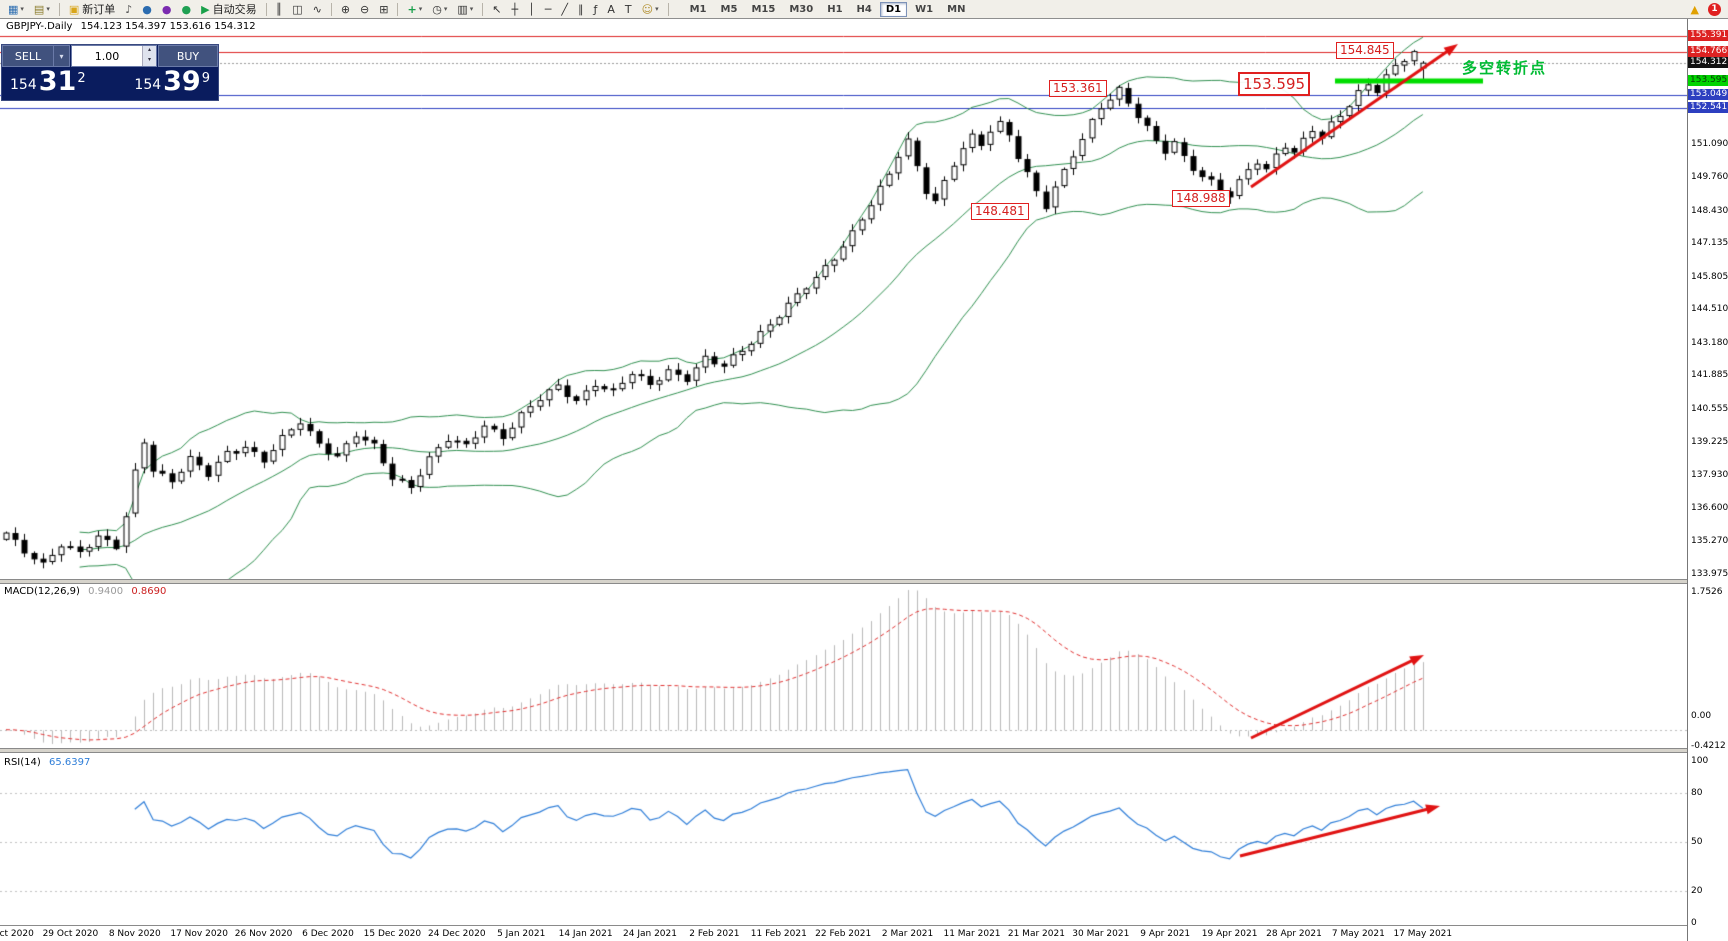 The image size is (1728, 941). Describe the element at coordinates (205, 78) in the screenshot. I see `buy-price-point: 9` at that location.